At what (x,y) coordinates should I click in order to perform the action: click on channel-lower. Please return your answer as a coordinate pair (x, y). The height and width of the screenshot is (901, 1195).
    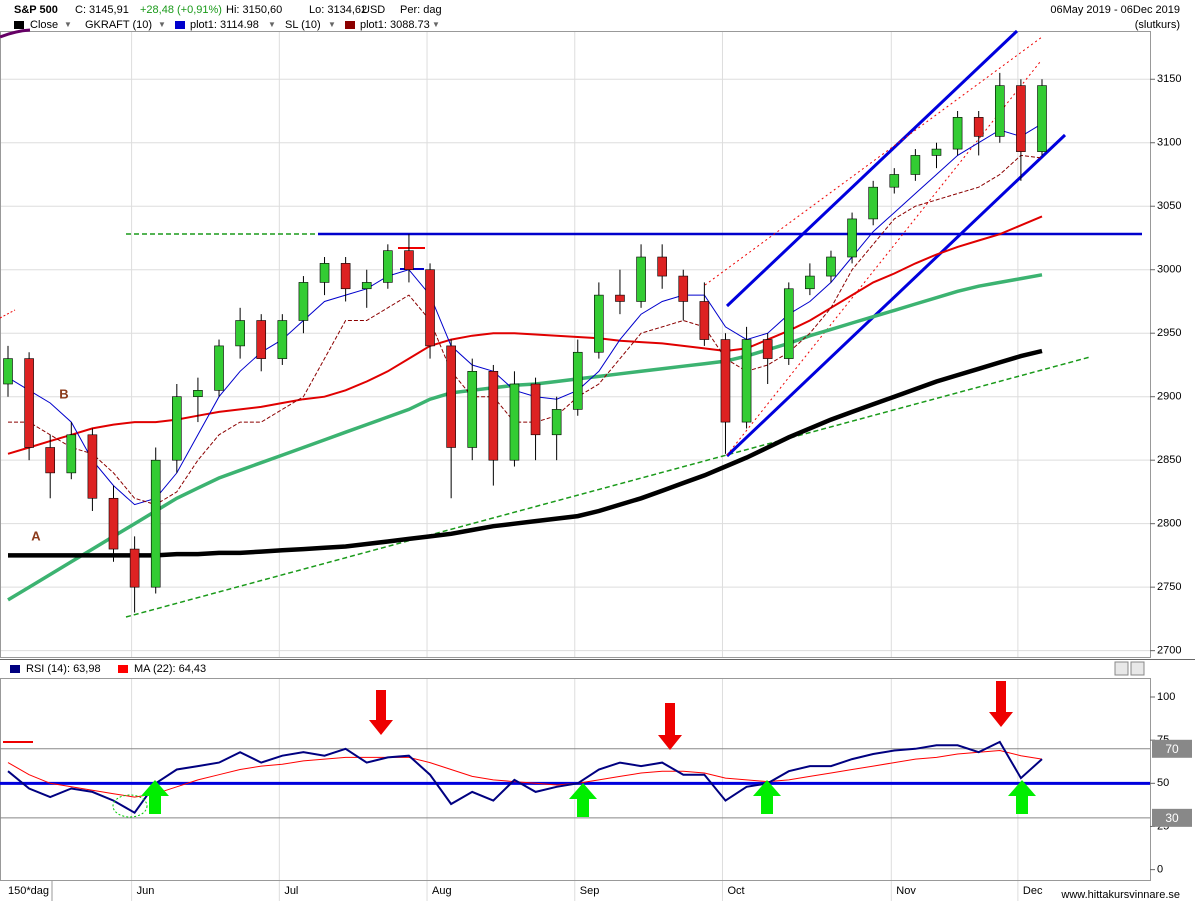
    Looking at the image, I should click on (896, 295).